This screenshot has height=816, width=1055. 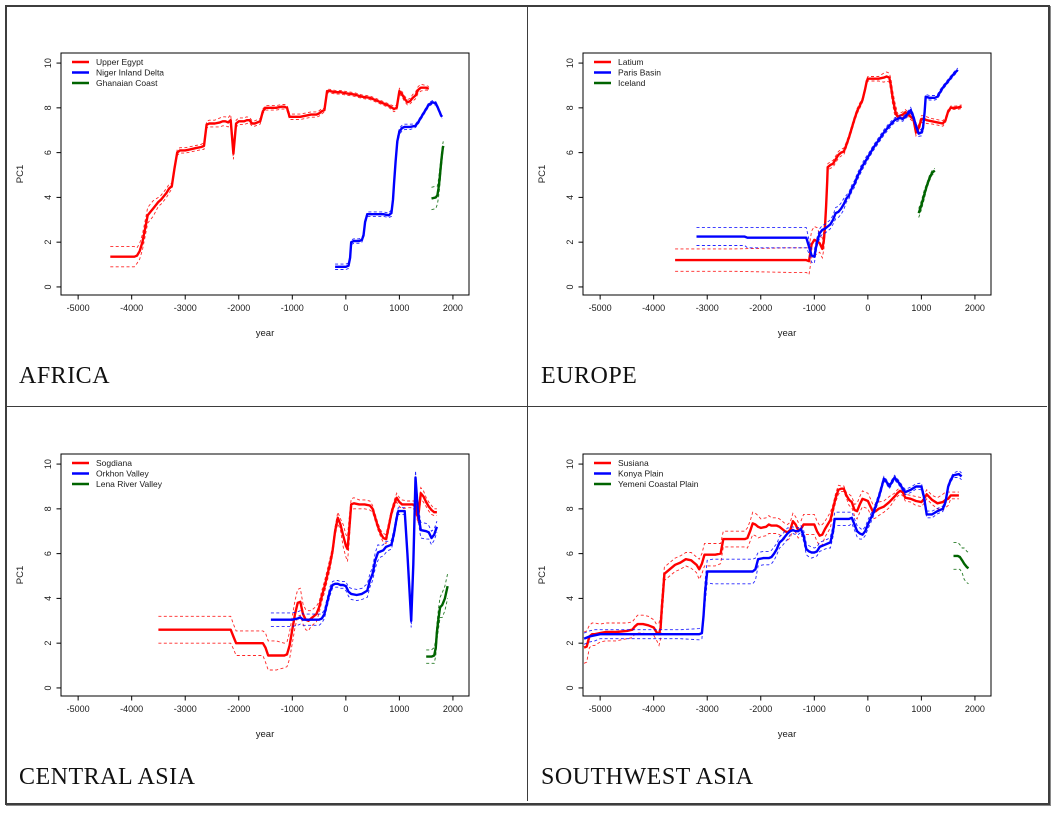 I want to click on series-niger-inland-delta, so click(x=389, y=185).